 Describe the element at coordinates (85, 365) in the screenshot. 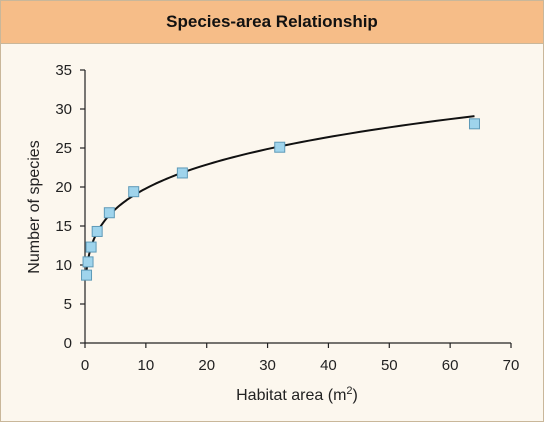

I see `x-tick-label: 0` at that location.